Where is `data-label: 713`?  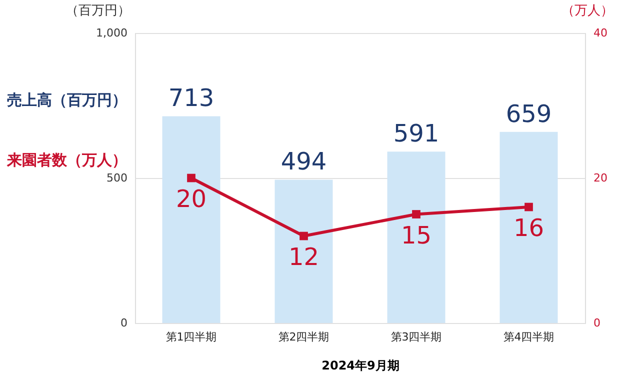 data-label: 713 is located at coordinates (191, 98).